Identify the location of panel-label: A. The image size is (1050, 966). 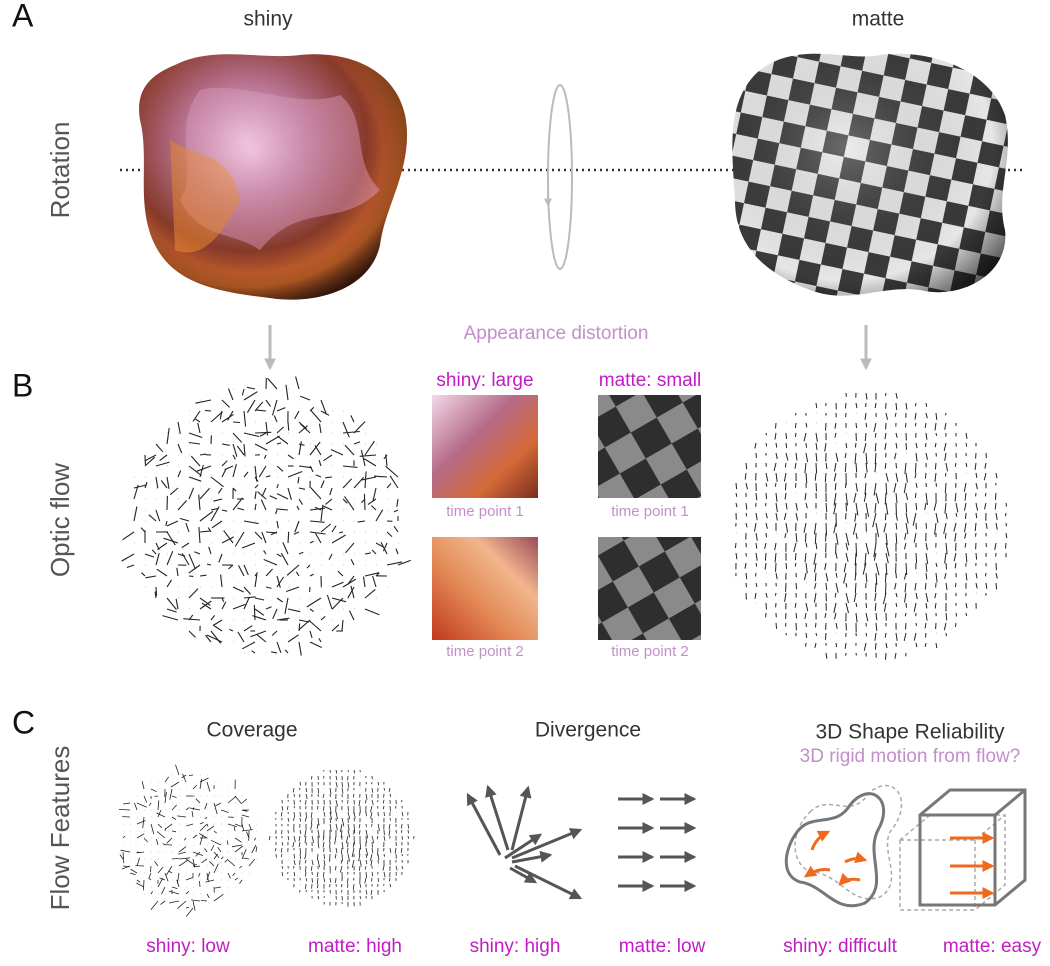
(23, 16).